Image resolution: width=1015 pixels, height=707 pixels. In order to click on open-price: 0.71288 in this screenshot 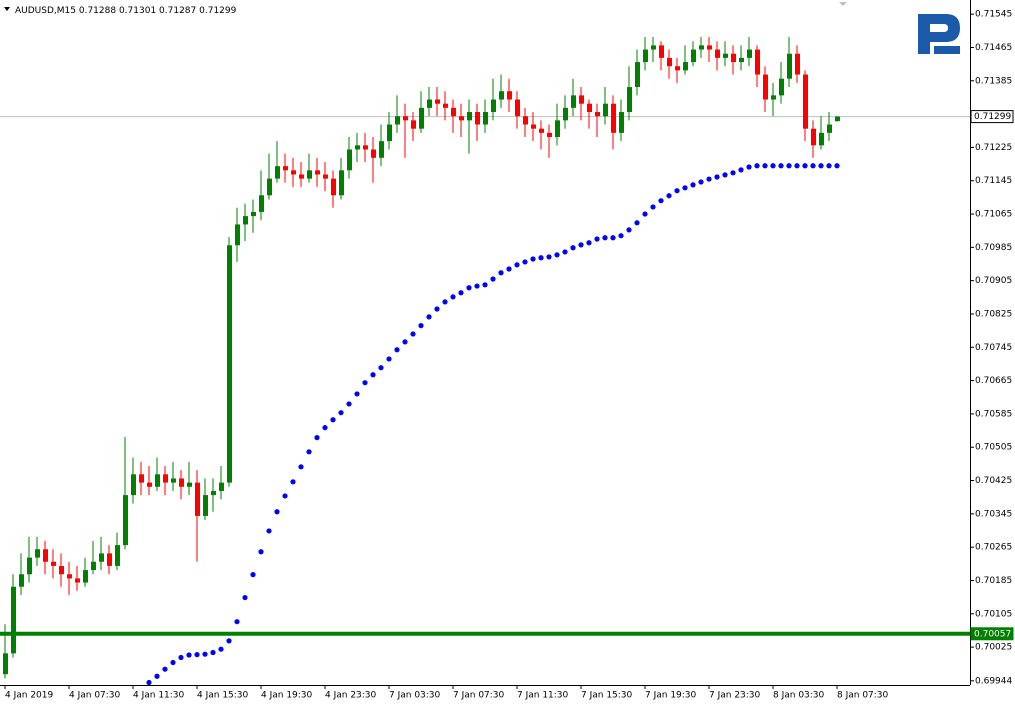, I will do `click(97, 11)`.